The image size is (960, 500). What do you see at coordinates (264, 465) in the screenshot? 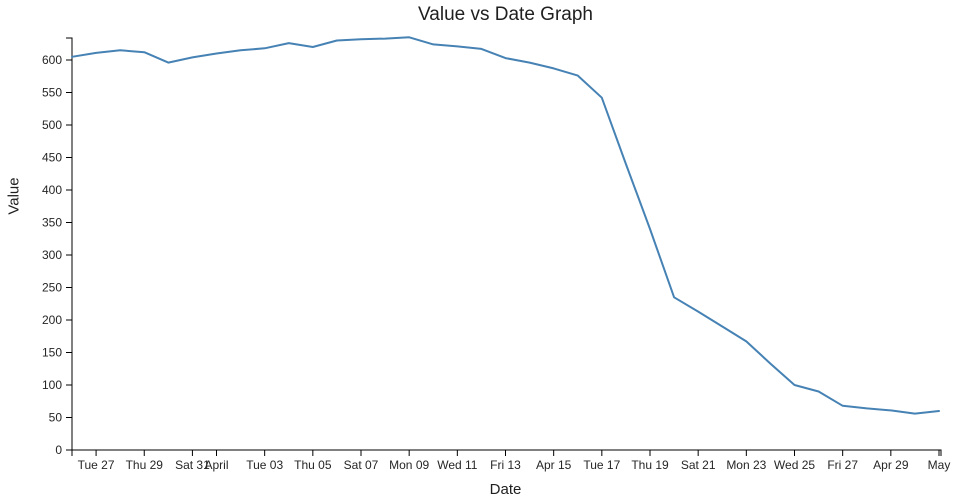
I see `x-tick-label: Tue 03` at bounding box center [264, 465].